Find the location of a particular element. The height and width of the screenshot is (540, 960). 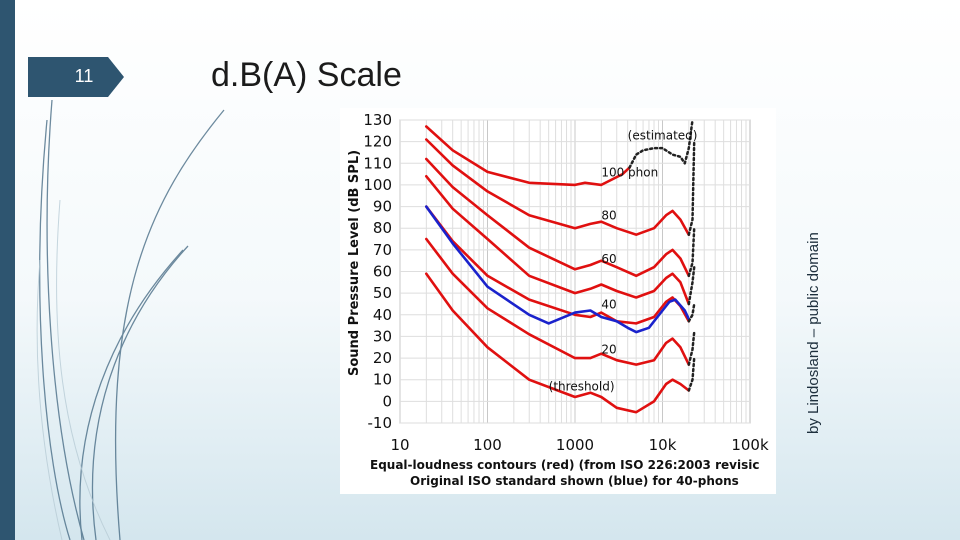

contour-label: 80 is located at coordinates (608, 216).